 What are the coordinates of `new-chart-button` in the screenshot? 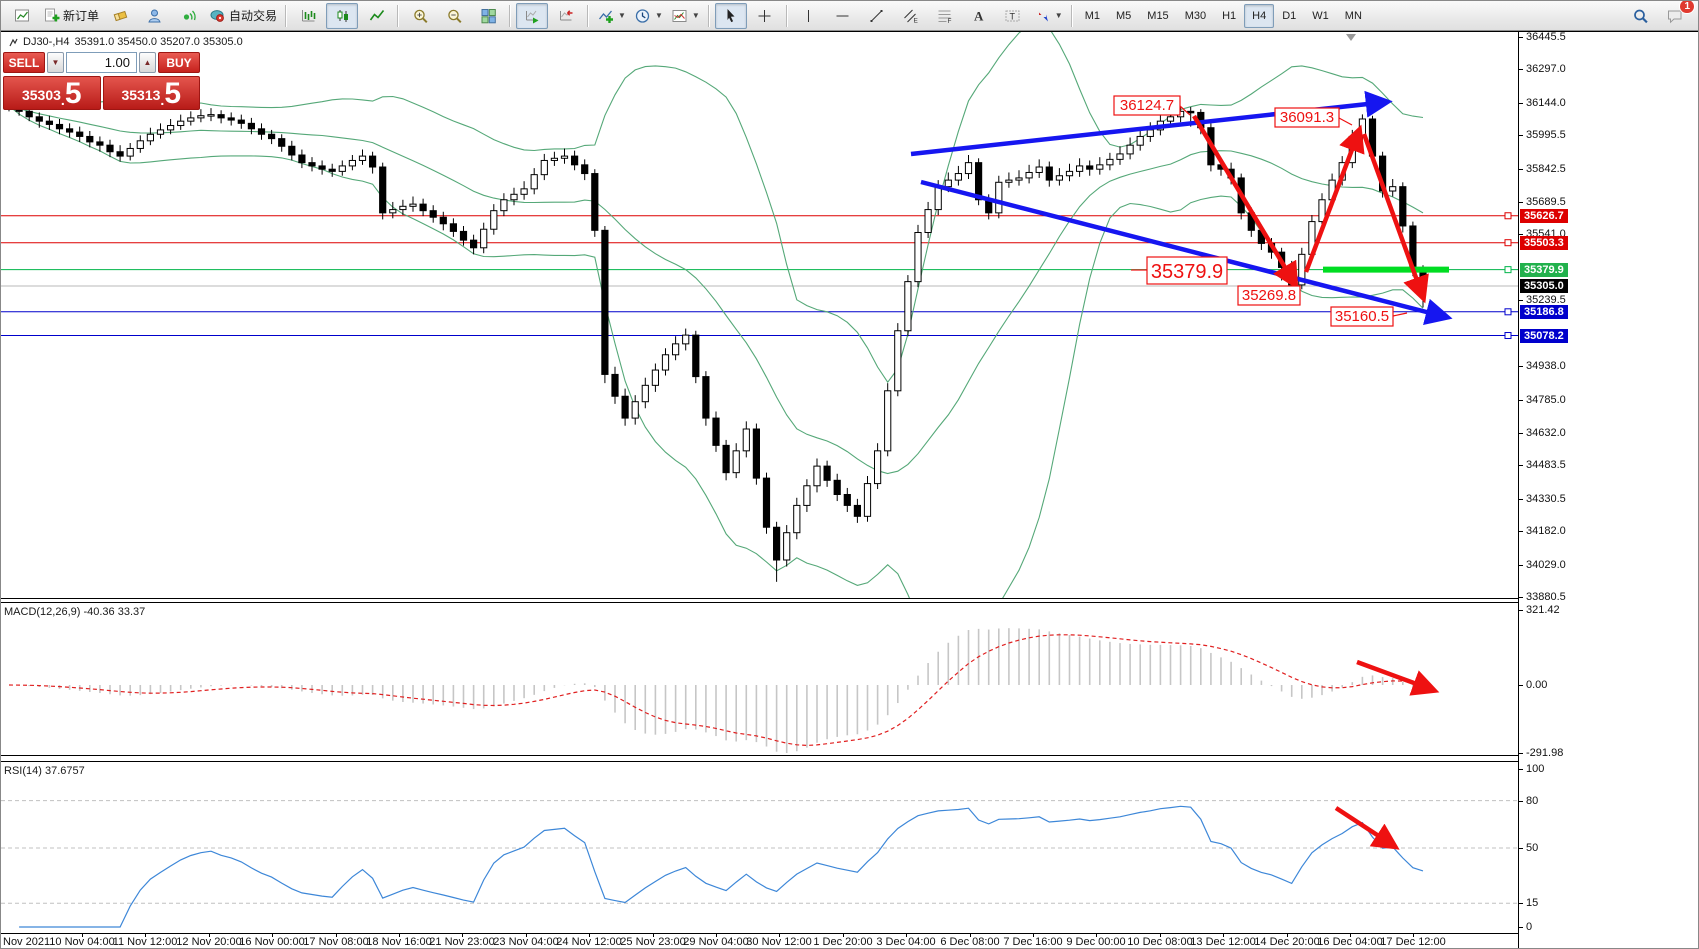 It's located at (22, 16).